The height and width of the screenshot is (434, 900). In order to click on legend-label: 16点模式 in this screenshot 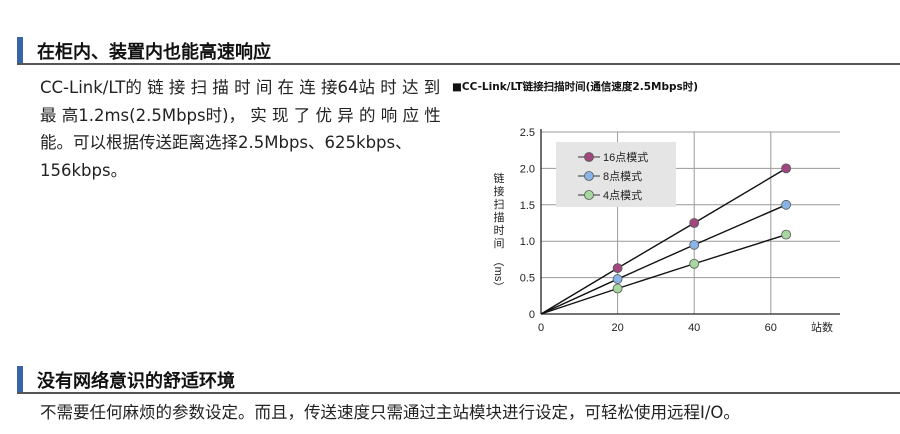, I will do `click(625, 157)`.